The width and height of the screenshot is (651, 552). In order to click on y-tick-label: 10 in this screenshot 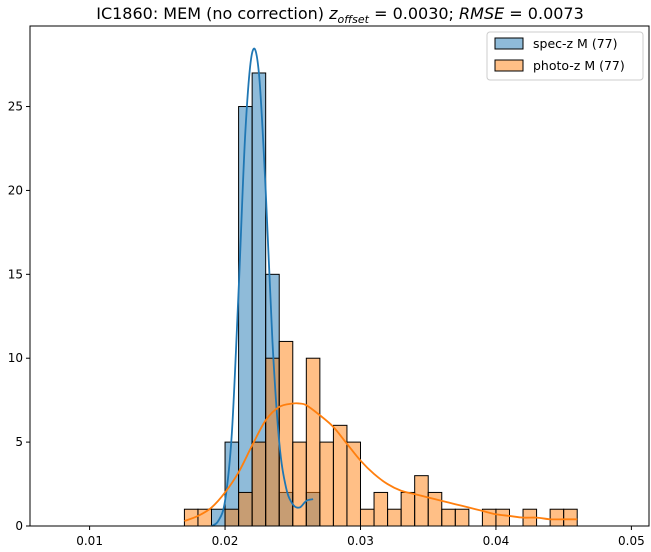, I will do `click(15, 358)`.